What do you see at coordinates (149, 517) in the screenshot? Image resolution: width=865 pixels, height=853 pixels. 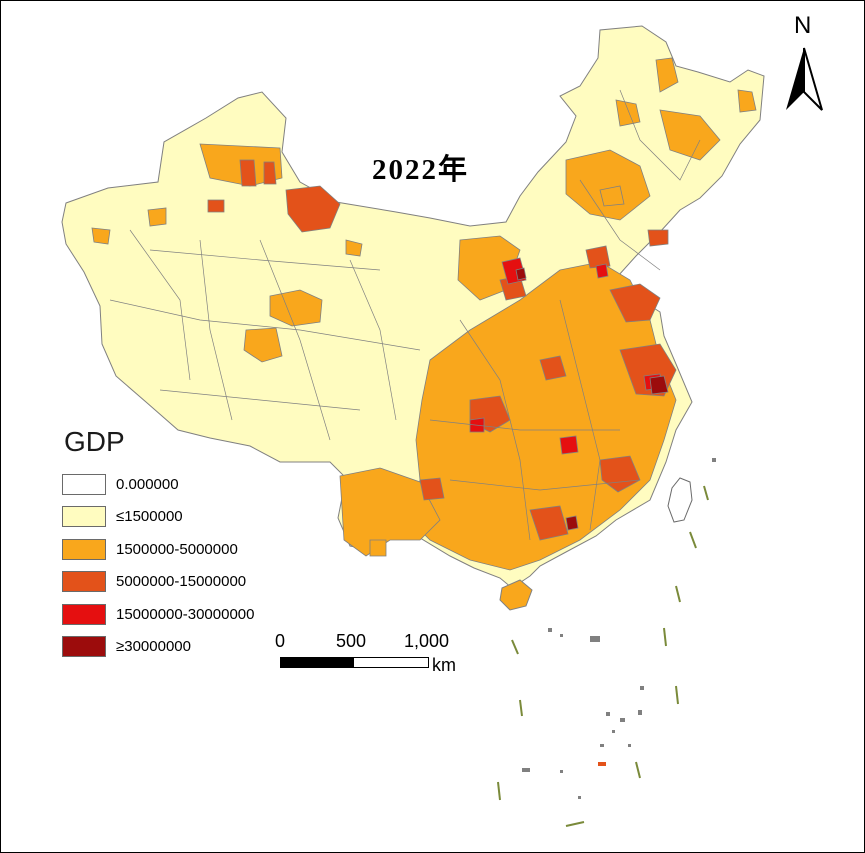 I see `legend-label: ≤1500000` at bounding box center [149, 517].